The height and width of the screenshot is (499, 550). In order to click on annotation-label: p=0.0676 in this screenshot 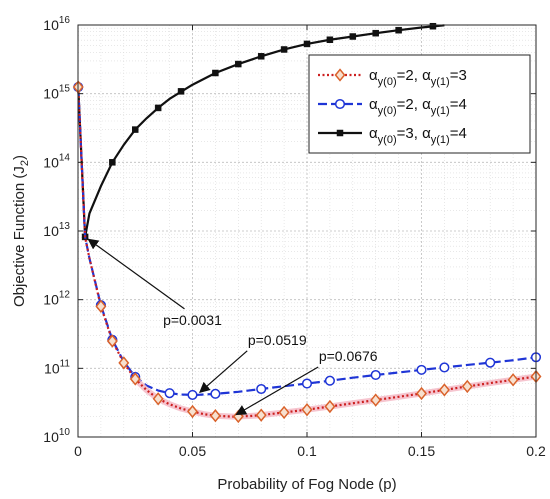, I will do `click(348, 356)`.